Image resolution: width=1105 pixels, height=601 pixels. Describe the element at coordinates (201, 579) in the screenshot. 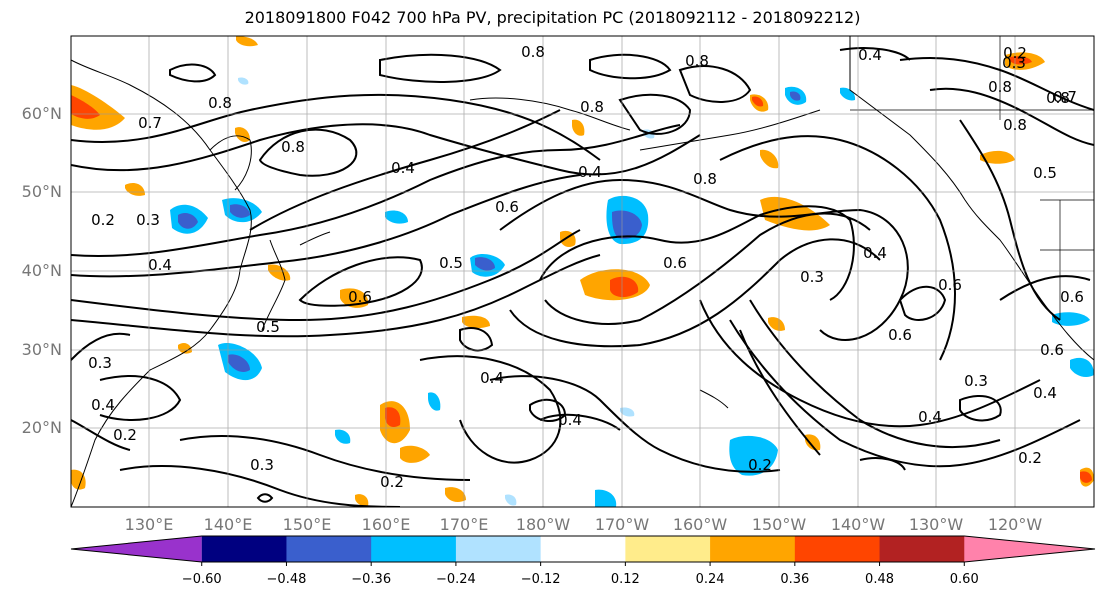

I see `colorbar-tick-label: −0.60` at that location.